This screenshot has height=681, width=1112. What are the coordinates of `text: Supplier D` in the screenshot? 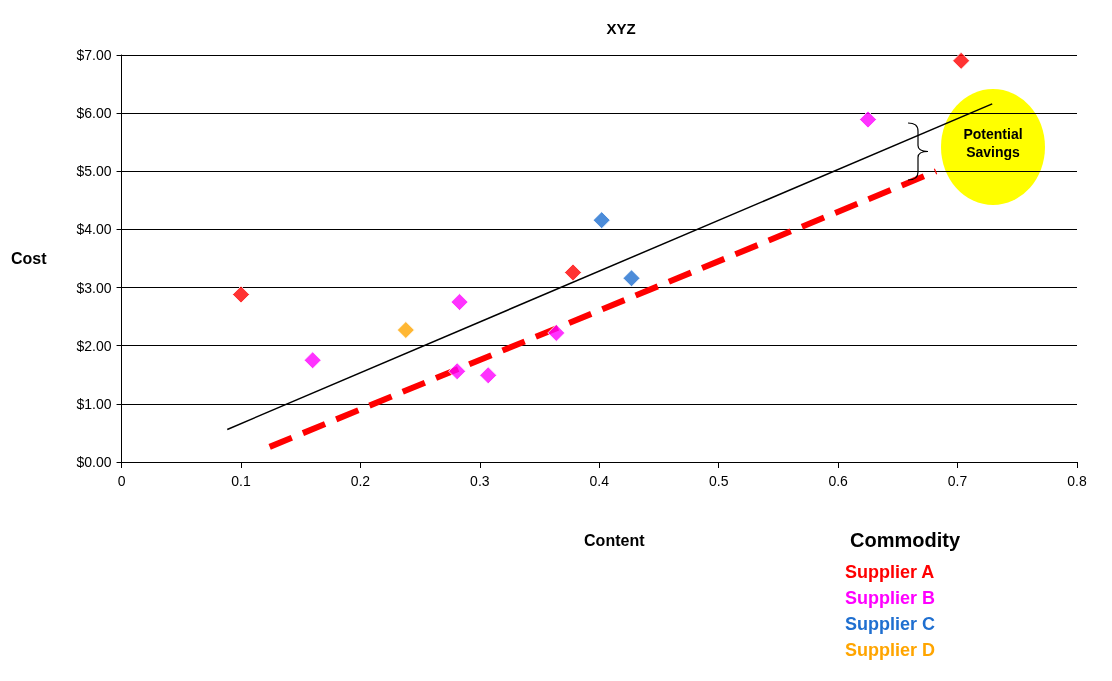 It's located at (890, 650).